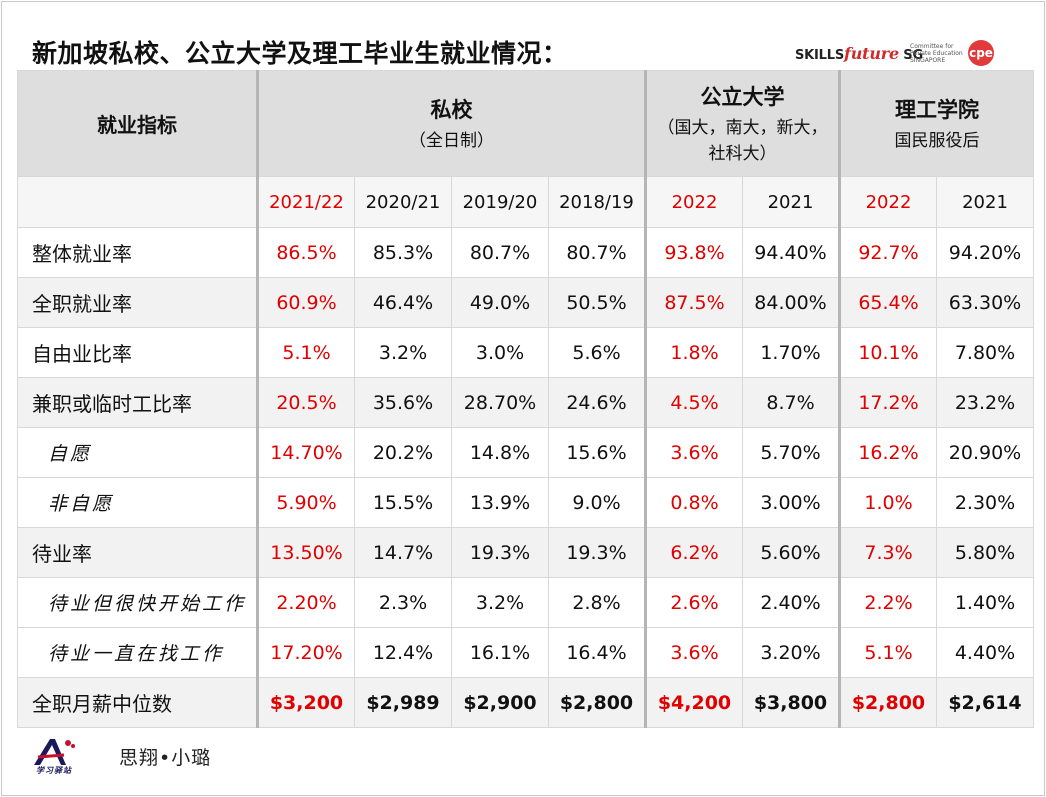 This screenshot has width=1046, height=797. What do you see at coordinates (403, 652) in the screenshot?
I see `value-cell: 12.4%` at bounding box center [403, 652].